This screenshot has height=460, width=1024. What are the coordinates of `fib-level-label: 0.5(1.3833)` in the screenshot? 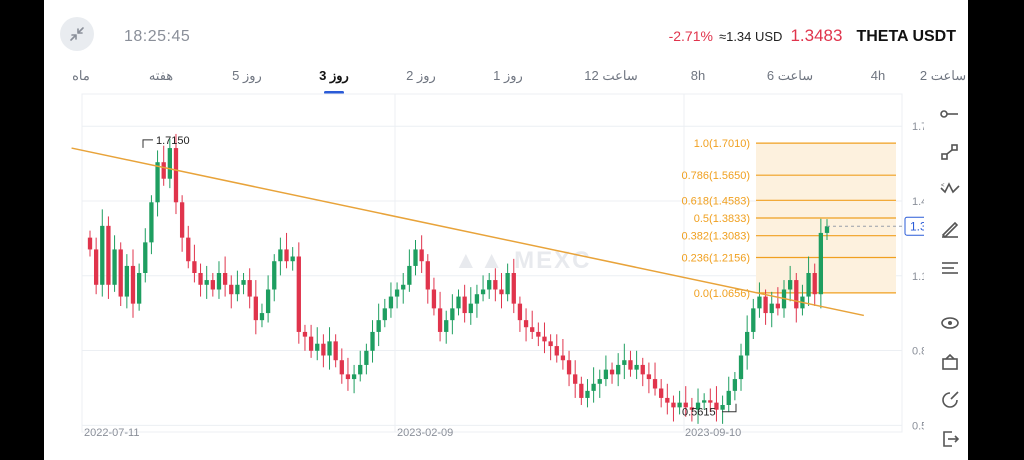 It's located at (722, 219).